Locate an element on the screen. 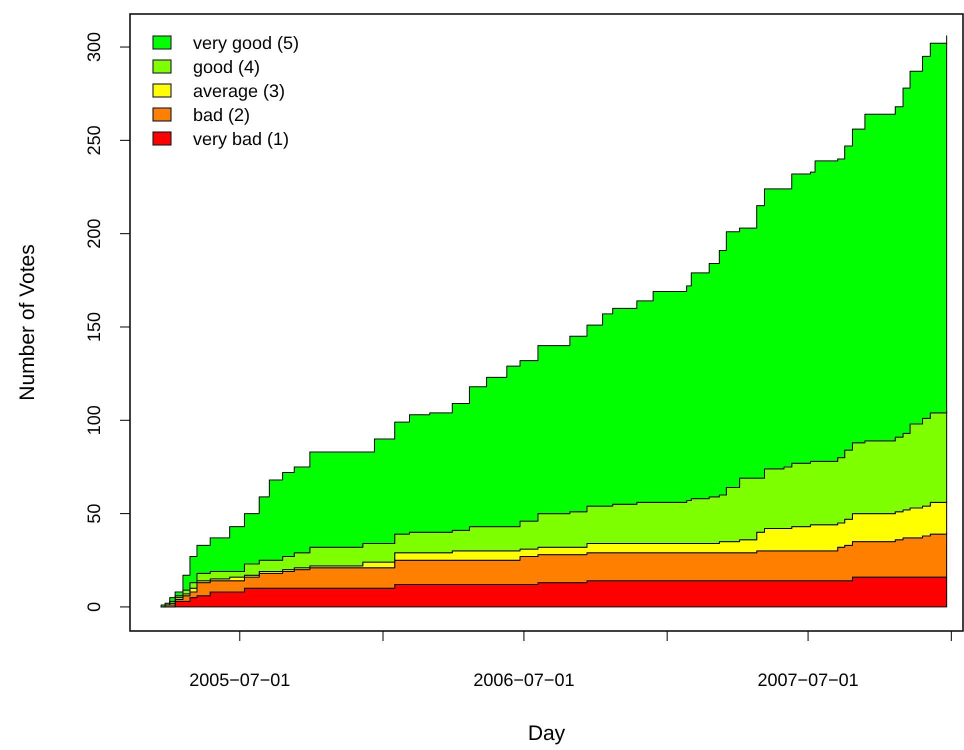  legend-label: very good (5) is located at coordinates (246, 43).